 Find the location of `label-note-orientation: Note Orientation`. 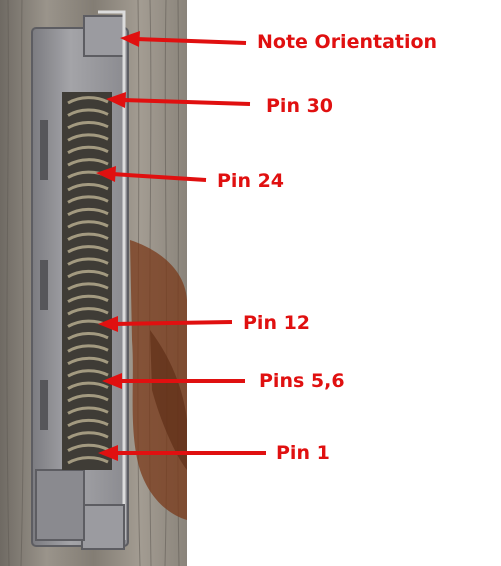

label-note-orientation: Note Orientation is located at coordinates (347, 42).